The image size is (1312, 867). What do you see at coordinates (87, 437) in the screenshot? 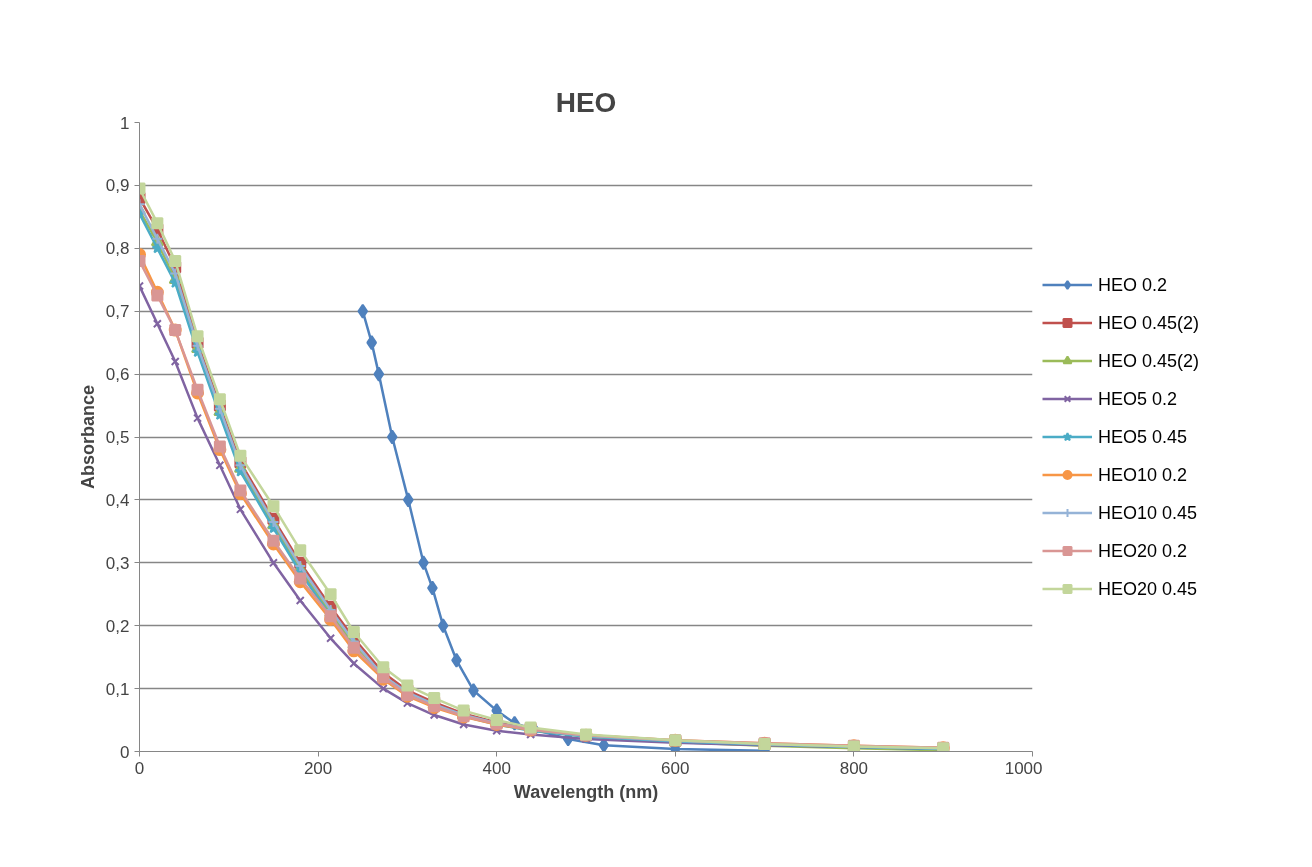
I see `y-axis-title: Absorbance` at bounding box center [87, 437].